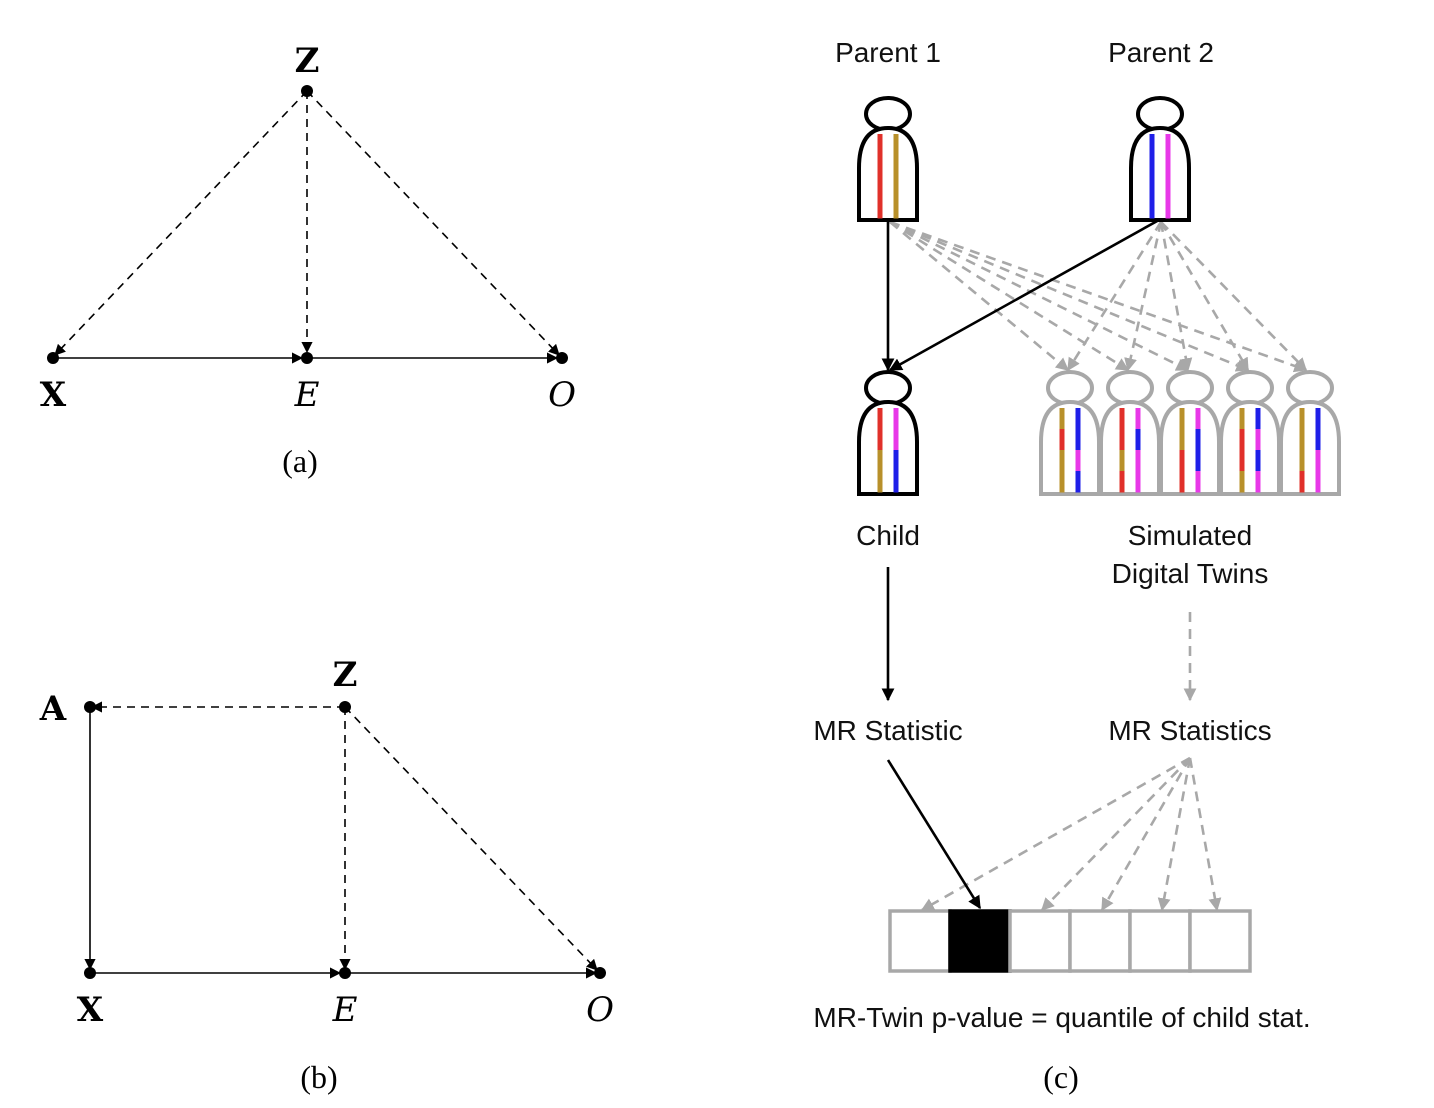  I want to click on quantile-boxes, so click(1070, 941).